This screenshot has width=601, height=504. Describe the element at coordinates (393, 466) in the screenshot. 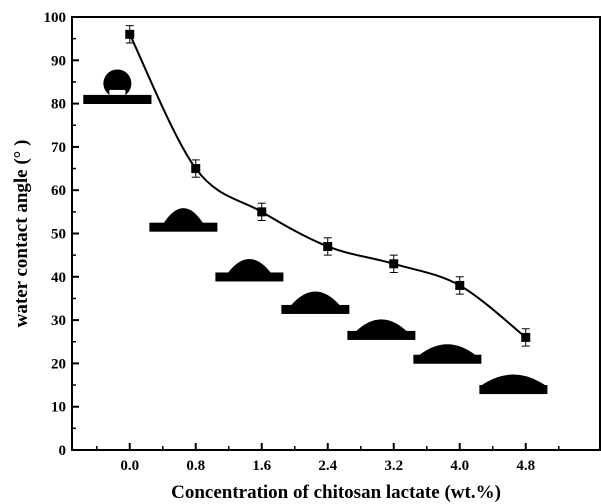

I see `x-tick-label: 3.2` at that location.